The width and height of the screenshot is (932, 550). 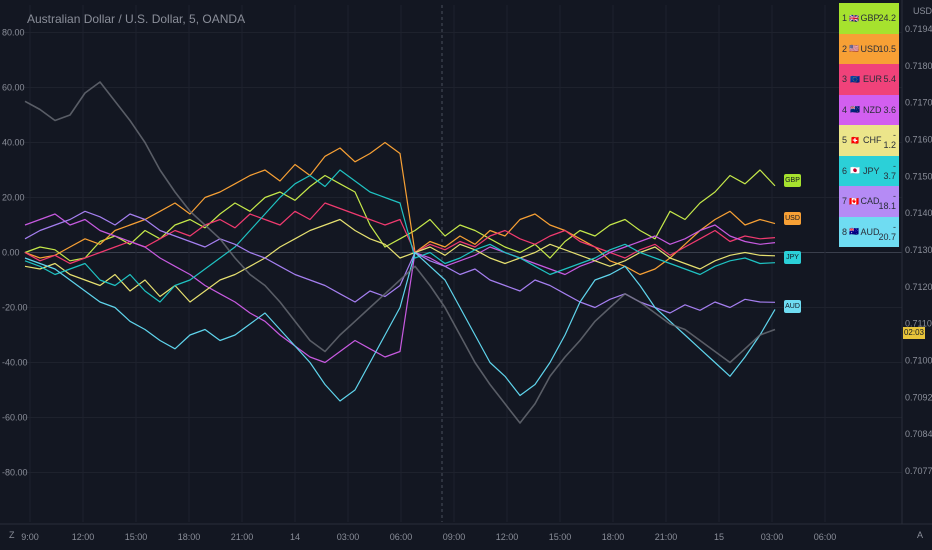 What do you see at coordinates (295, 537) in the screenshot?
I see `x-tick-label: 14` at bounding box center [295, 537].